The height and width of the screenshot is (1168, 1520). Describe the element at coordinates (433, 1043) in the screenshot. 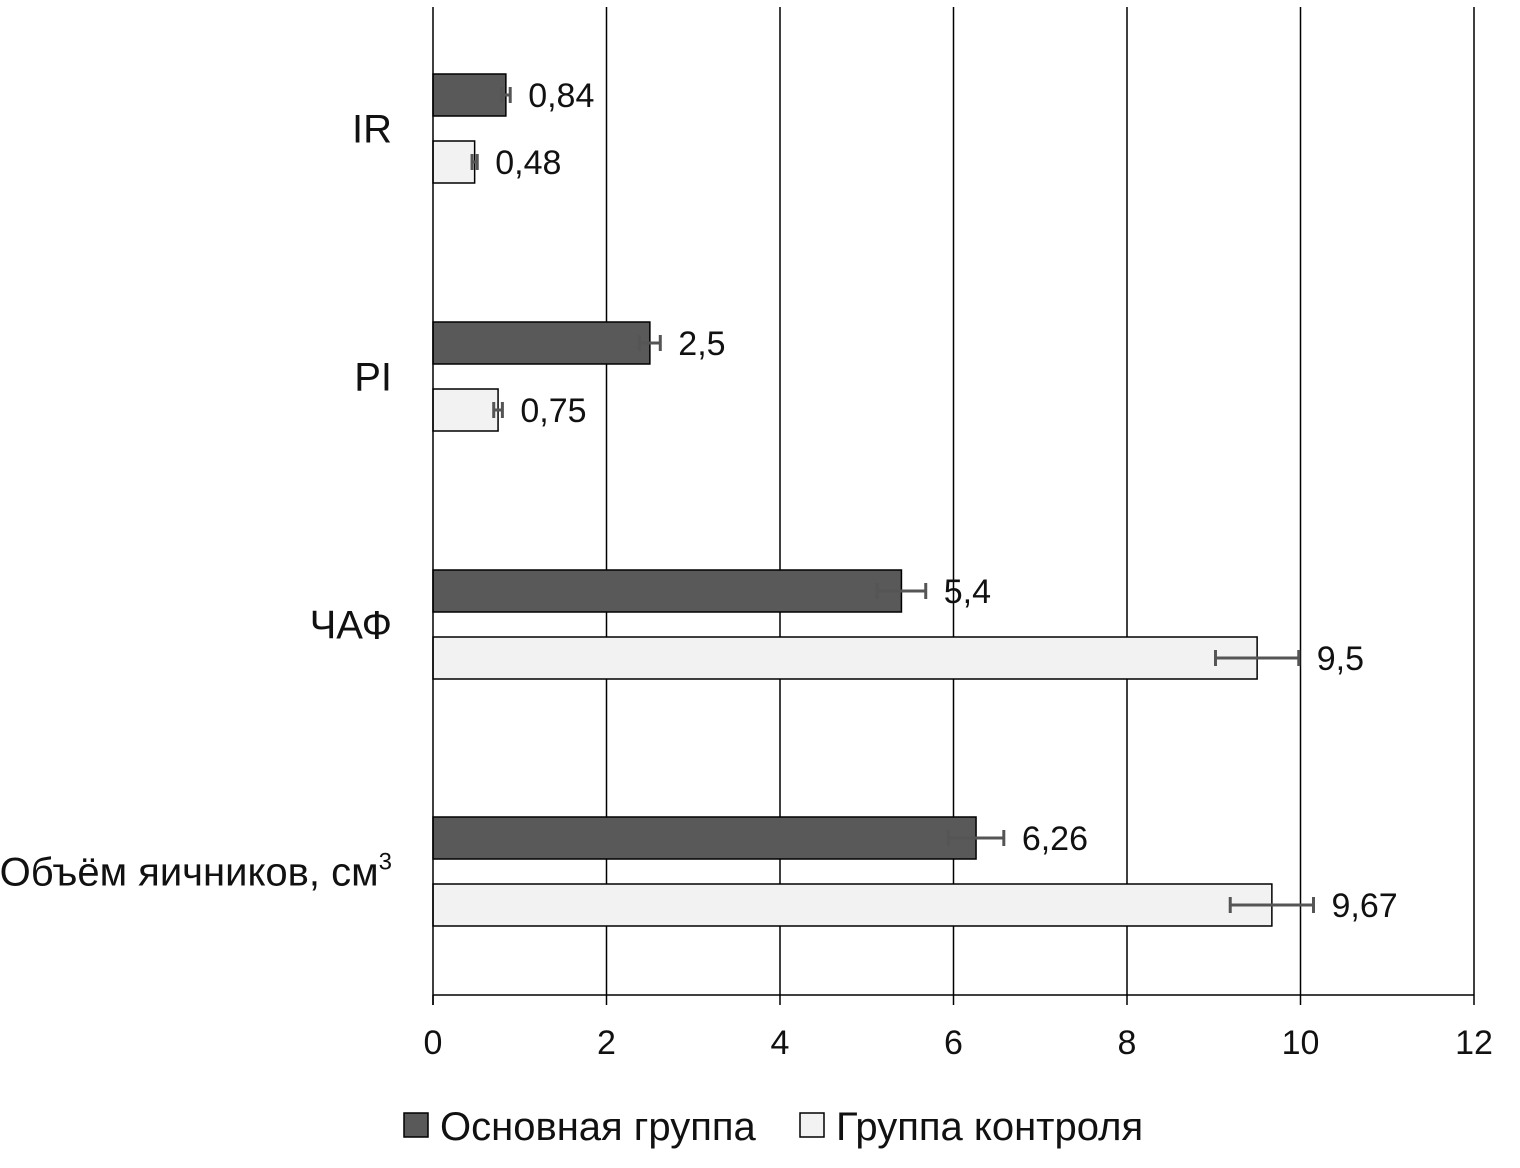

I see `x-tick-label: 0` at that location.